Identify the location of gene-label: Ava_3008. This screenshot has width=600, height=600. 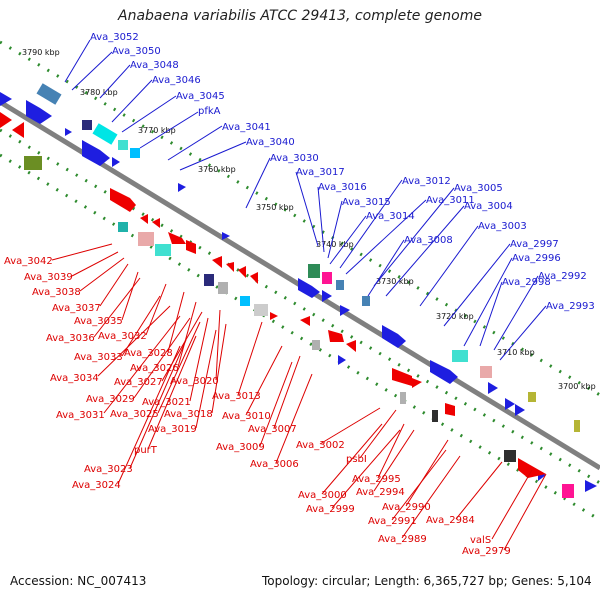
(428, 240).